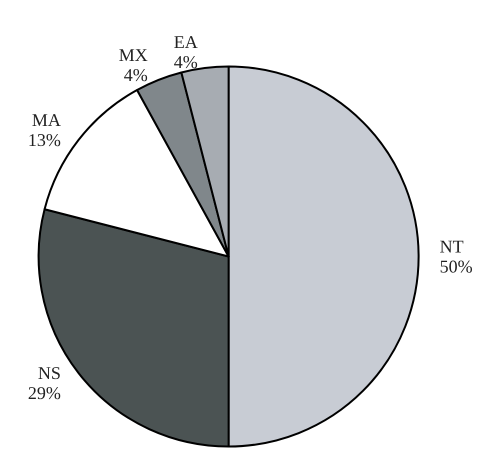  Describe the element at coordinates (133, 54) in the screenshot. I see `slice-label: MX` at that location.